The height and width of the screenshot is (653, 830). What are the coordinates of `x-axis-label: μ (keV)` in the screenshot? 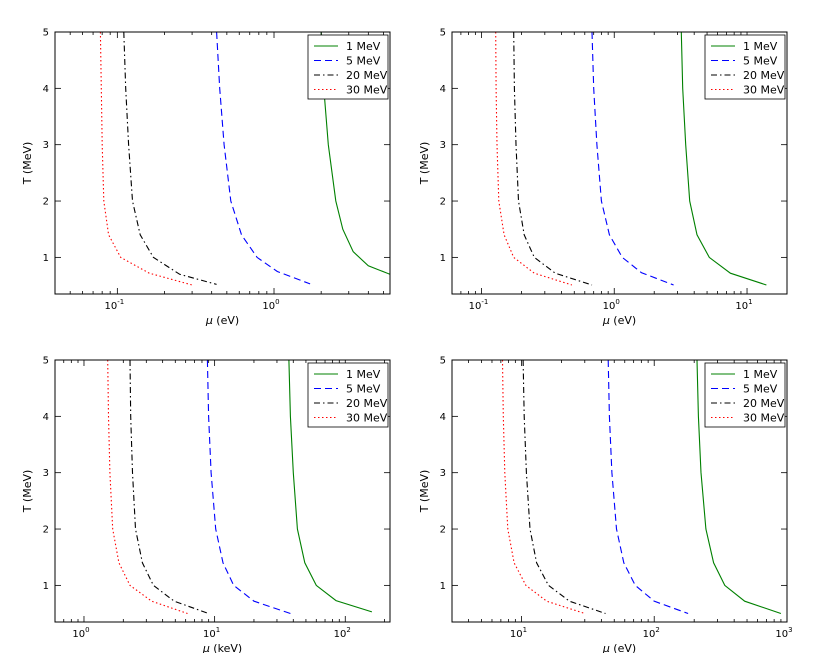 It's located at (222, 647).